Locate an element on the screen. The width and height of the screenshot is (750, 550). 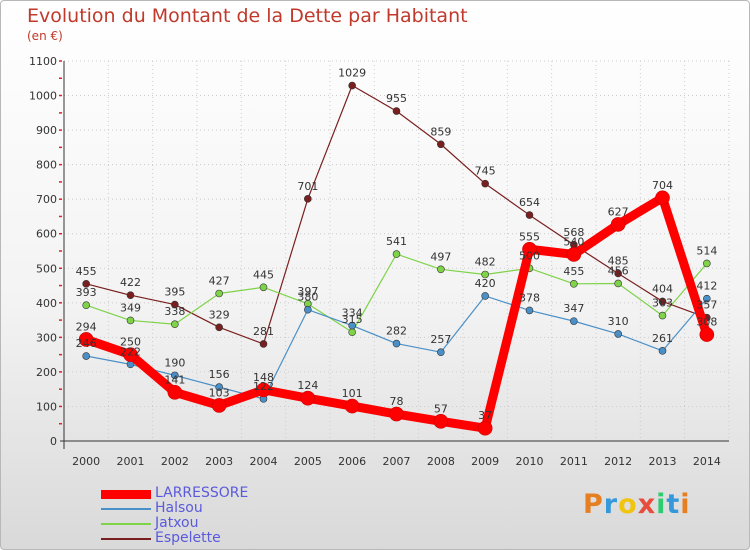
y-tick-label: 100 is located at coordinates (46, 406).